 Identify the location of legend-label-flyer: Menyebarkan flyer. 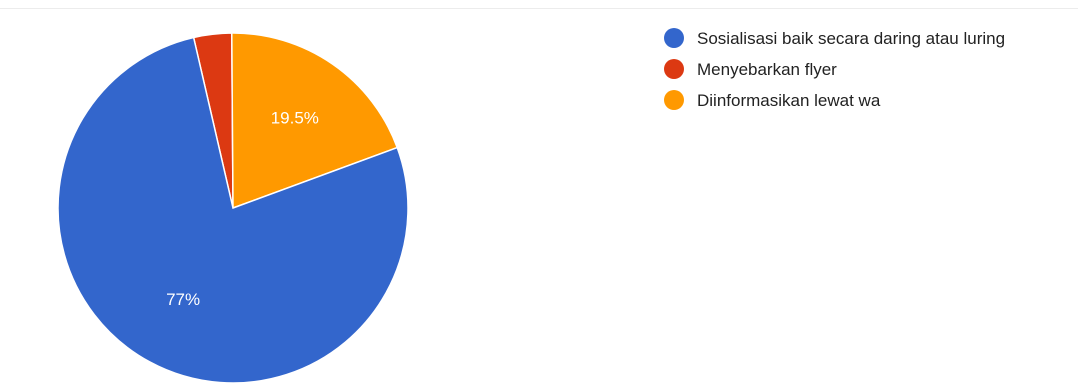
(767, 69).